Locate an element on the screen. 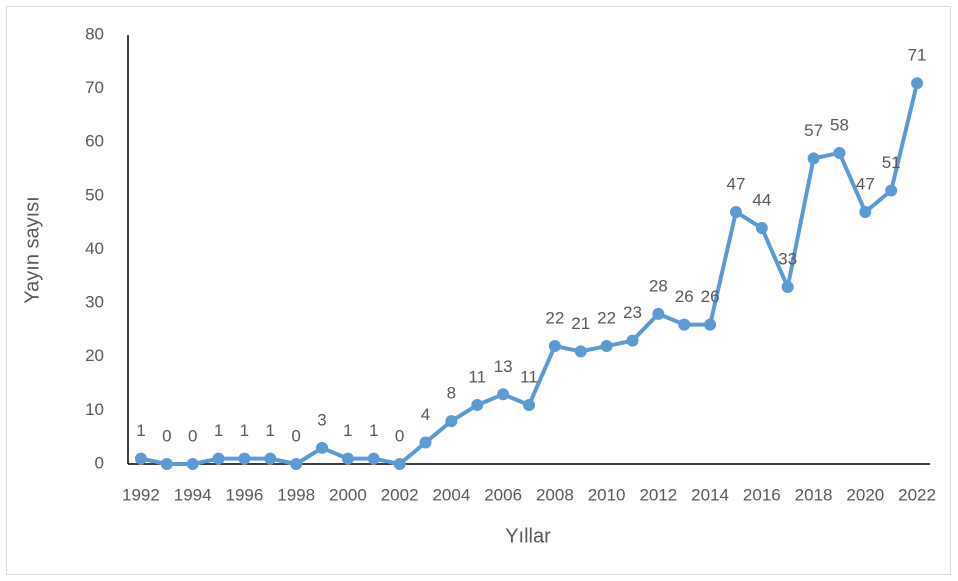  x-tick-label: 1992 is located at coordinates (141, 494).